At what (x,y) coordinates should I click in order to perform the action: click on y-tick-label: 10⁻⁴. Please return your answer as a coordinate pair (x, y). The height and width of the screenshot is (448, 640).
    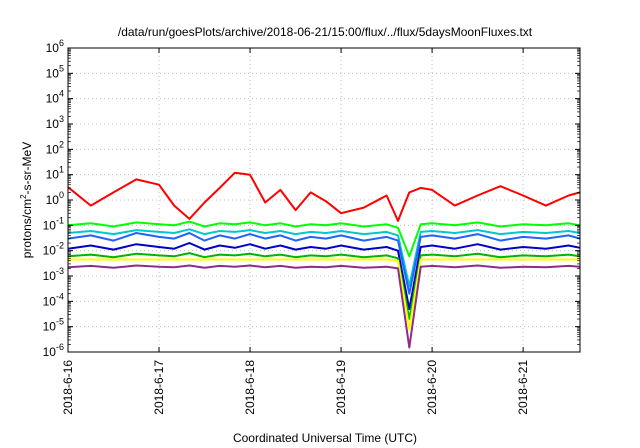
    Looking at the image, I should click on (53, 299).